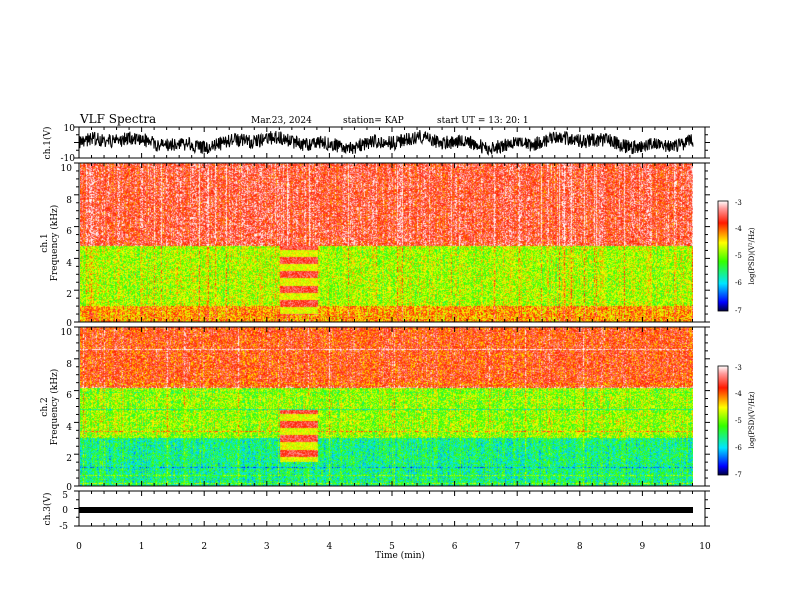  Describe the element at coordinates (281, 121) in the screenshot. I see `date-label: Mar.23, 2024` at that location.